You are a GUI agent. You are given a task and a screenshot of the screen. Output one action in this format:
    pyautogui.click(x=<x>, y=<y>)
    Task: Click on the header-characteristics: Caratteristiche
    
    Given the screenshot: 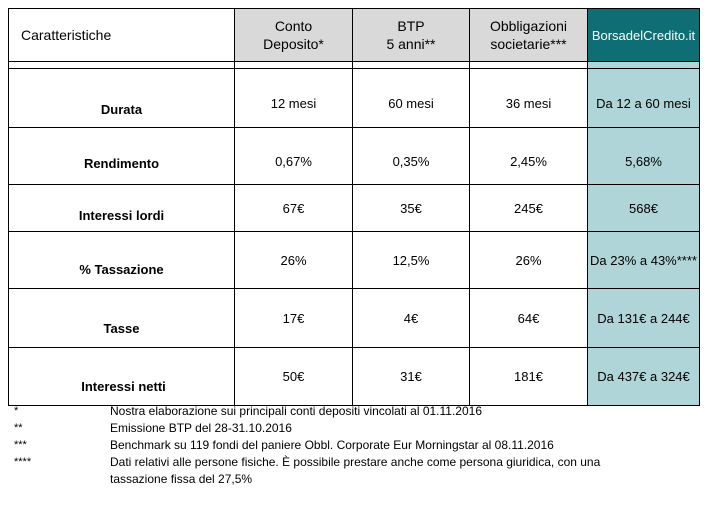 What is the action you would take?
    pyautogui.click(x=121, y=35)
    